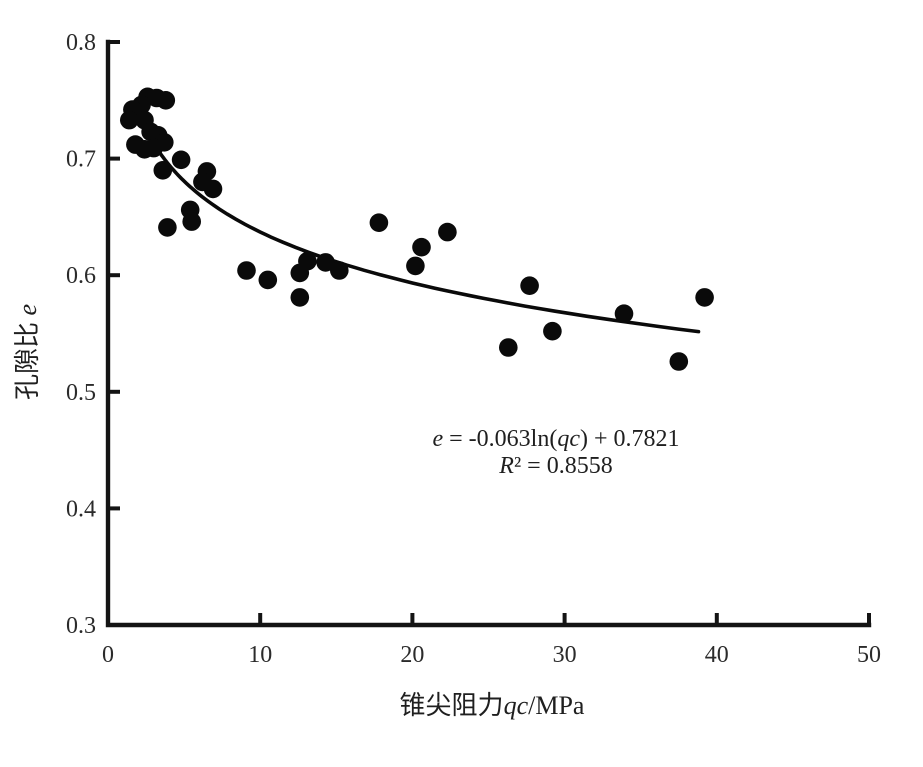 The height and width of the screenshot is (767, 923). What do you see at coordinates (27, 352) in the screenshot?
I see `y-axis-label: 孔隙比 e` at bounding box center [27, 352].